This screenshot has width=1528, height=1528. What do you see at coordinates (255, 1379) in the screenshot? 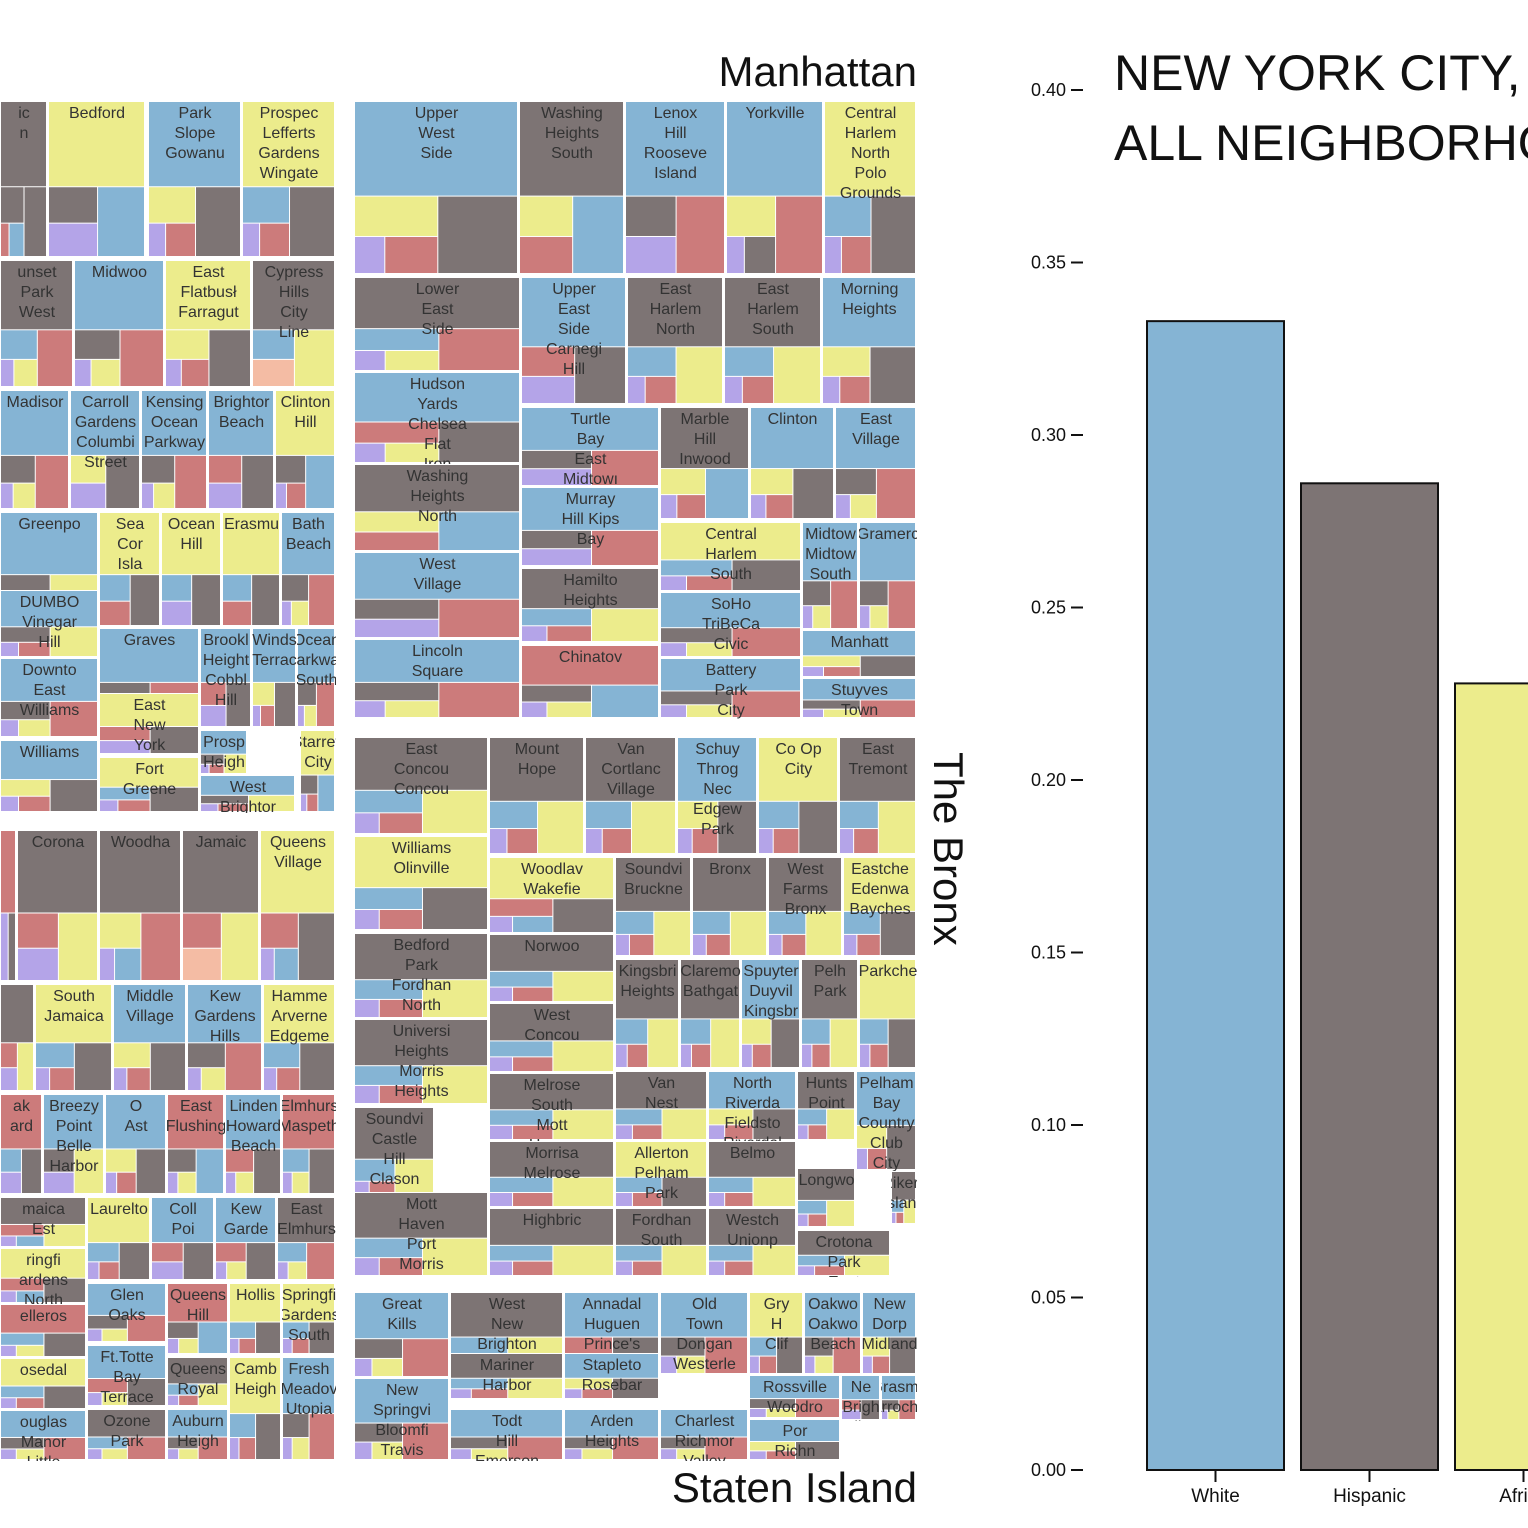
I see `neighborhood-label: Camb Heigh` at bounding box center [255, 1379].